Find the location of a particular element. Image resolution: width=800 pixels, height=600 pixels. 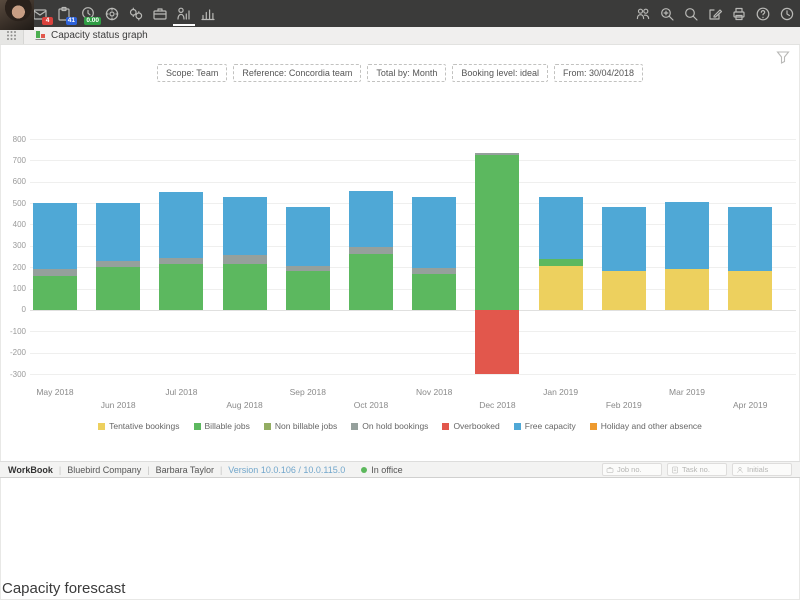

history-button is located at coordinates (787, 13).